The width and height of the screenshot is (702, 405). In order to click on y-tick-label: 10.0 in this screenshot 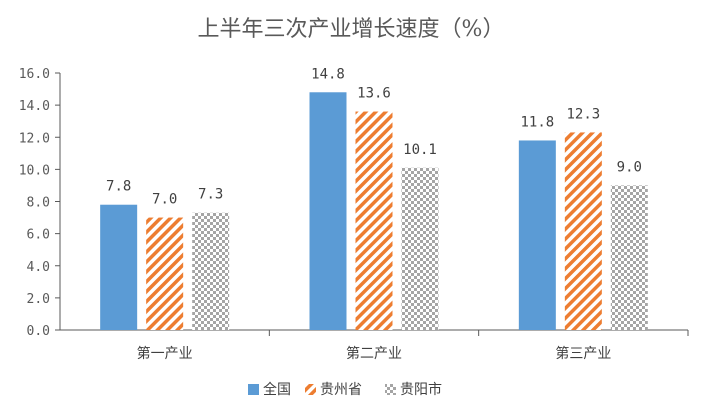, I will do `click(34, 170)`.